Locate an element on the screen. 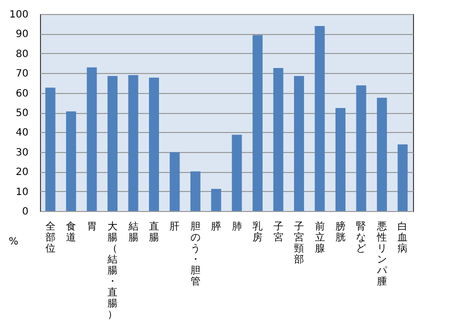 The image size is (450, 327). x-tick-label: 食道 is located at coordinates (71, 232).